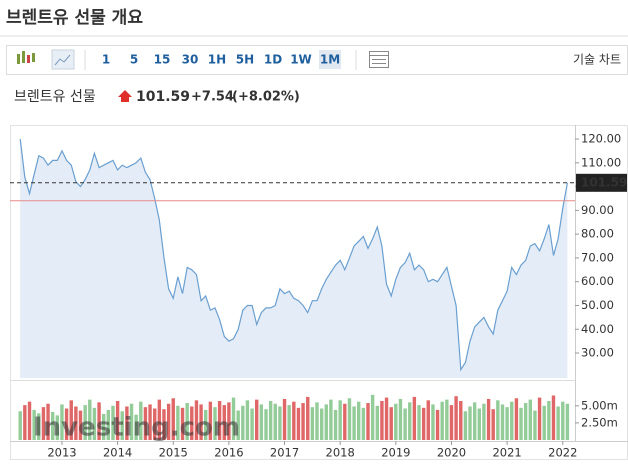 The width and height of the screenshot is (628, 467). What do you see at coordinates (217, 60) in the screenshot?
I see `interval-button: 1H` at bounding box center [217, 60].